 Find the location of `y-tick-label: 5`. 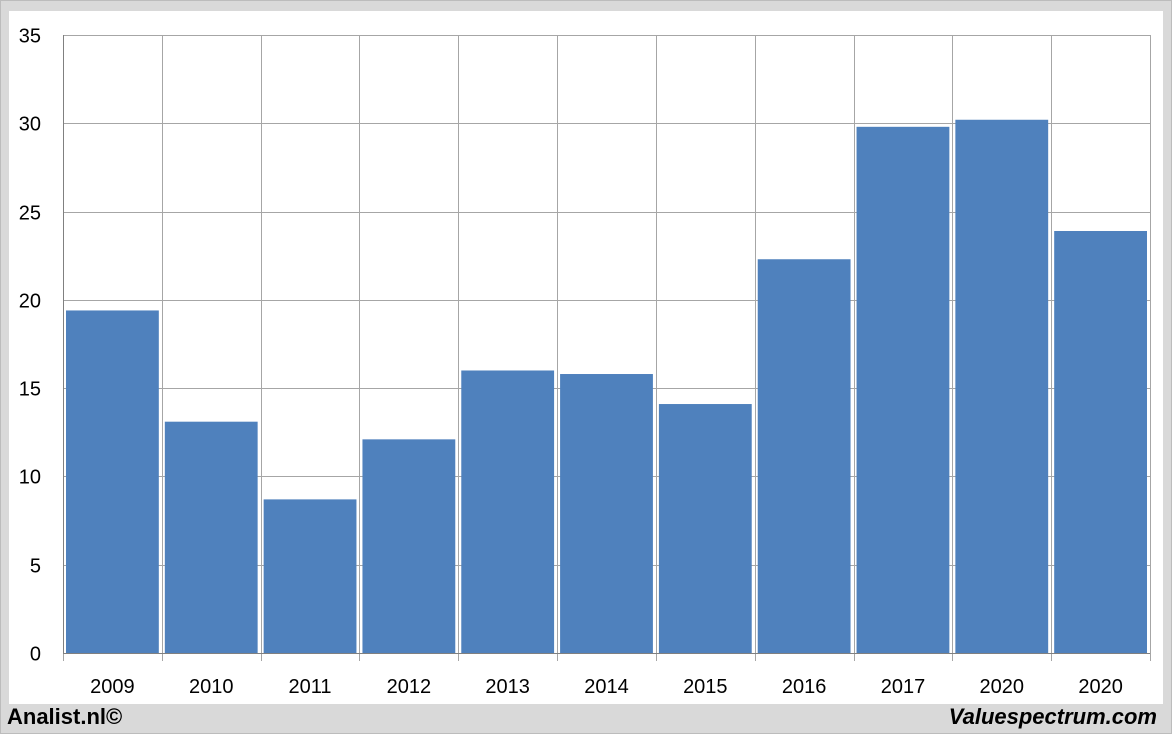

y-tick-label: 5 is located at coordinates (35, 567).